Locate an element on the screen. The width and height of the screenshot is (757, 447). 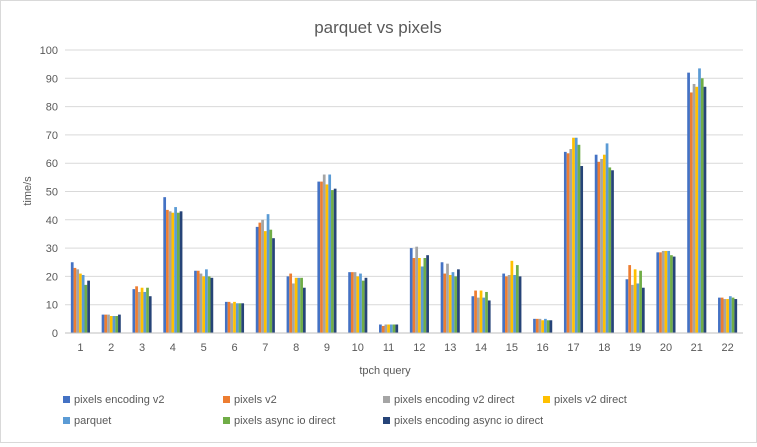
x-tick-label: 4 is located at coordinates (173, 348).